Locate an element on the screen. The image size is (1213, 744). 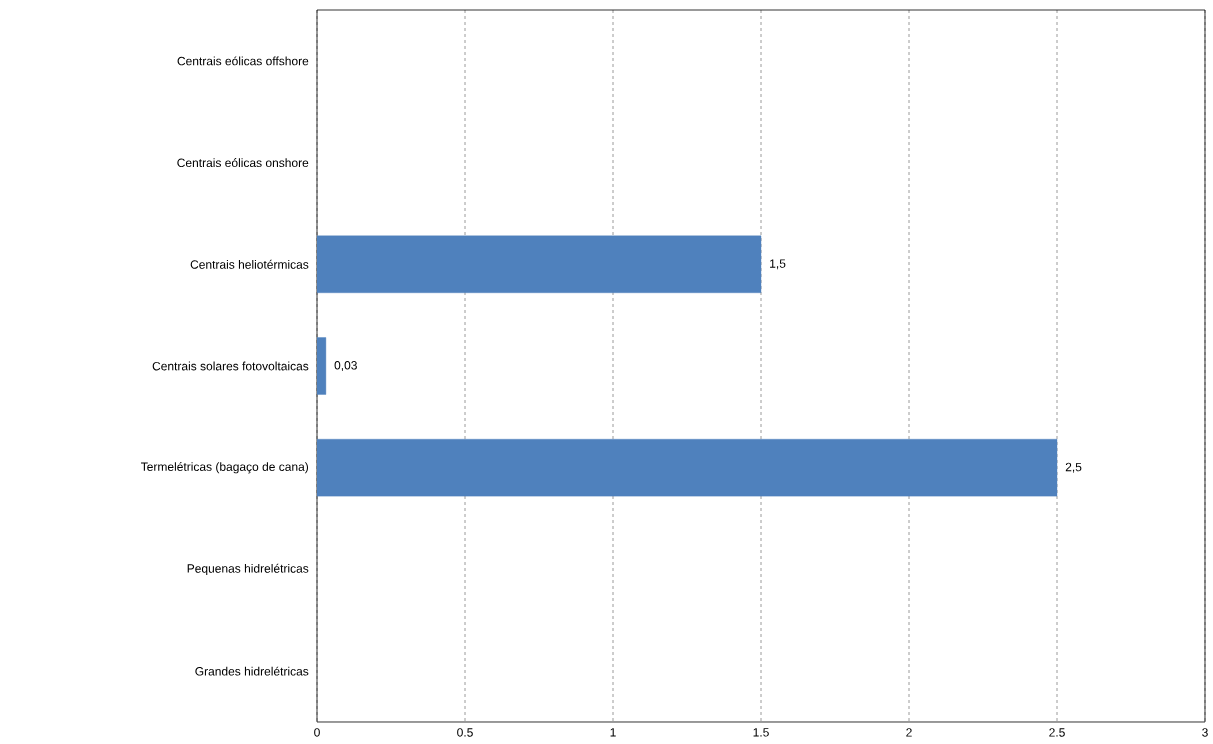
x-tick-label: 2 is located at coordinates (909, 732).